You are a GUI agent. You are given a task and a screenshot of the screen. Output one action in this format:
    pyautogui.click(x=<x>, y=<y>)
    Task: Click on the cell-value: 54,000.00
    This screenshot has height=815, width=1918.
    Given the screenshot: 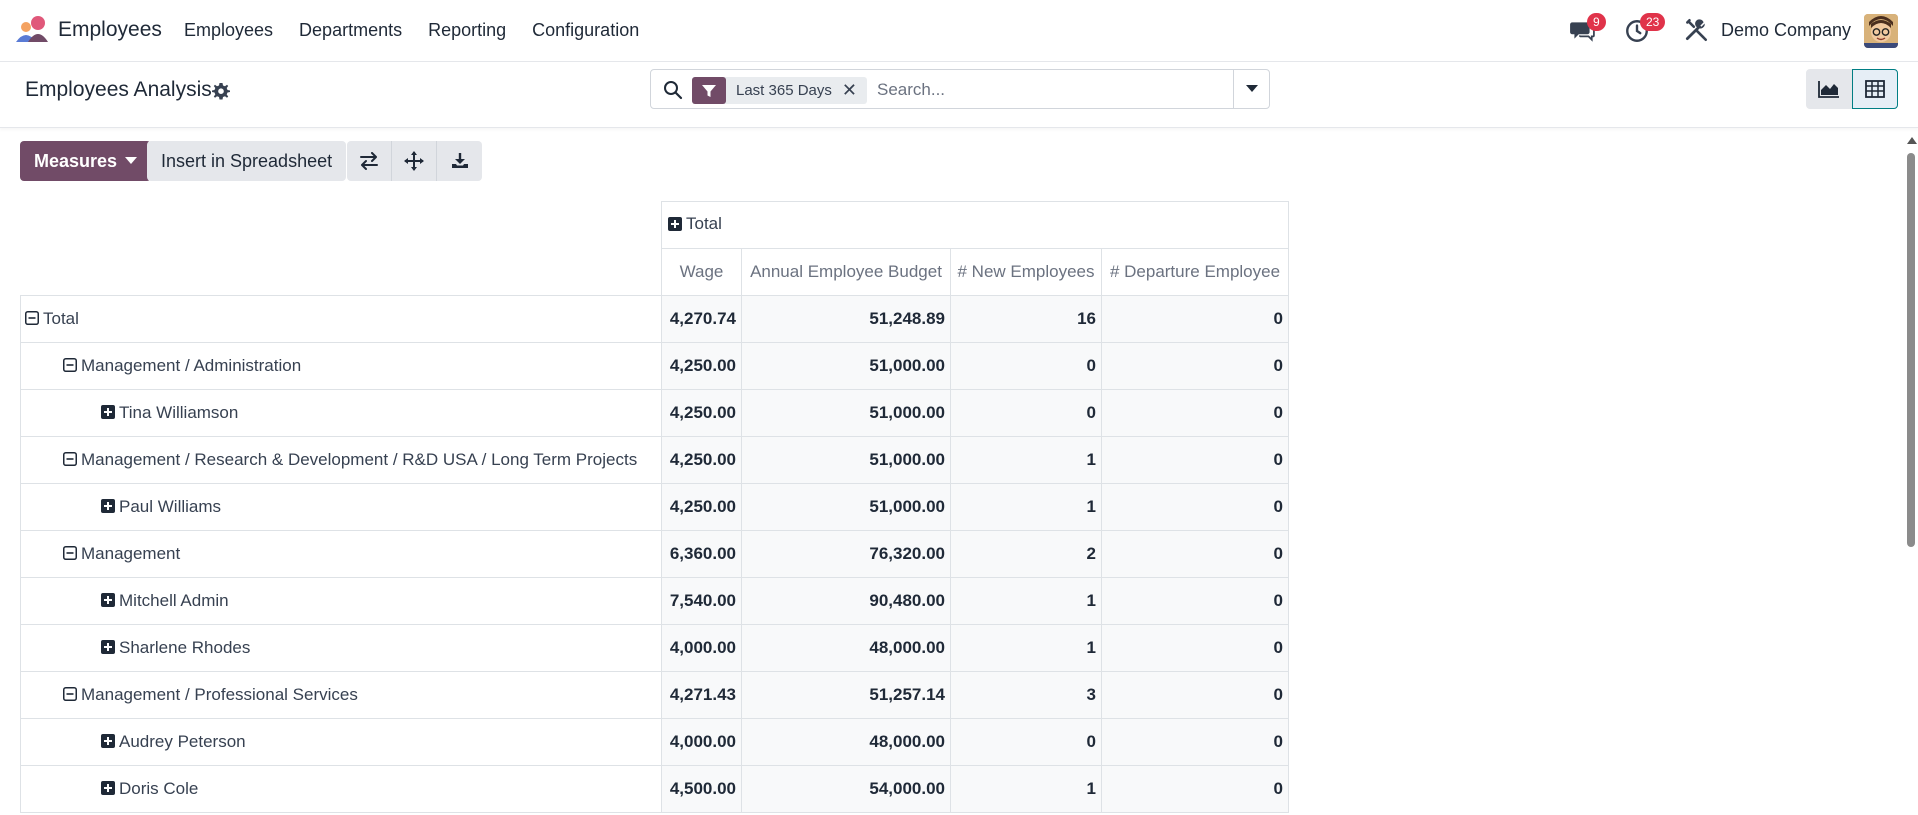 What is the action you would take?
    pyautogui.click(x=846, y=789)
    